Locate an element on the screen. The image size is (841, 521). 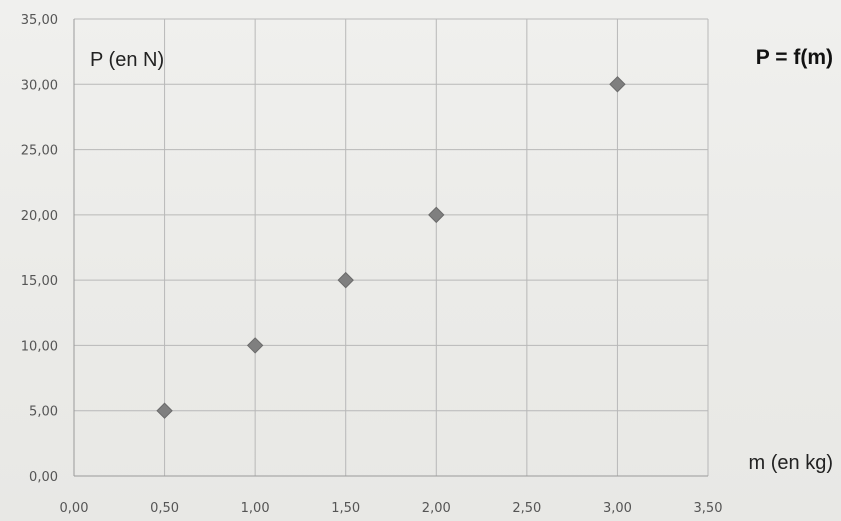
y-tick-label: 10,00 is located at coordinates (39, 346).